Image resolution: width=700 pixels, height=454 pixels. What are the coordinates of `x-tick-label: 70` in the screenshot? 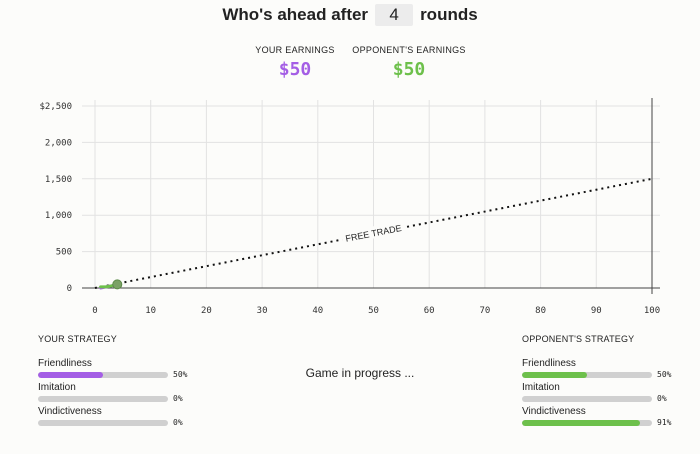 It's located at (484, 311).